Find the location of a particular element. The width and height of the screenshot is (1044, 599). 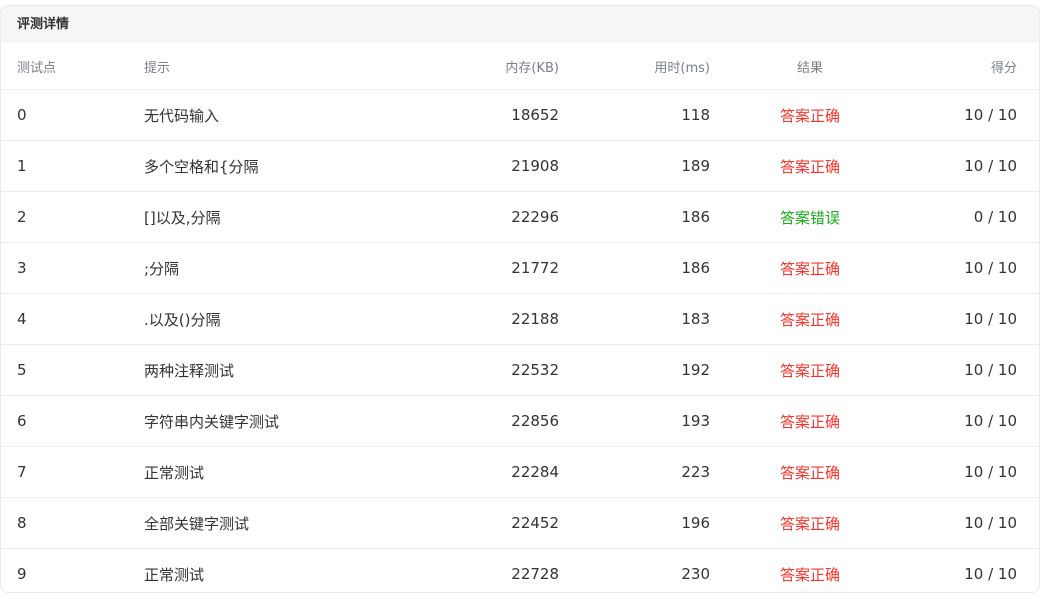

testcase-id: 0 is located at coordinates (72, 115).